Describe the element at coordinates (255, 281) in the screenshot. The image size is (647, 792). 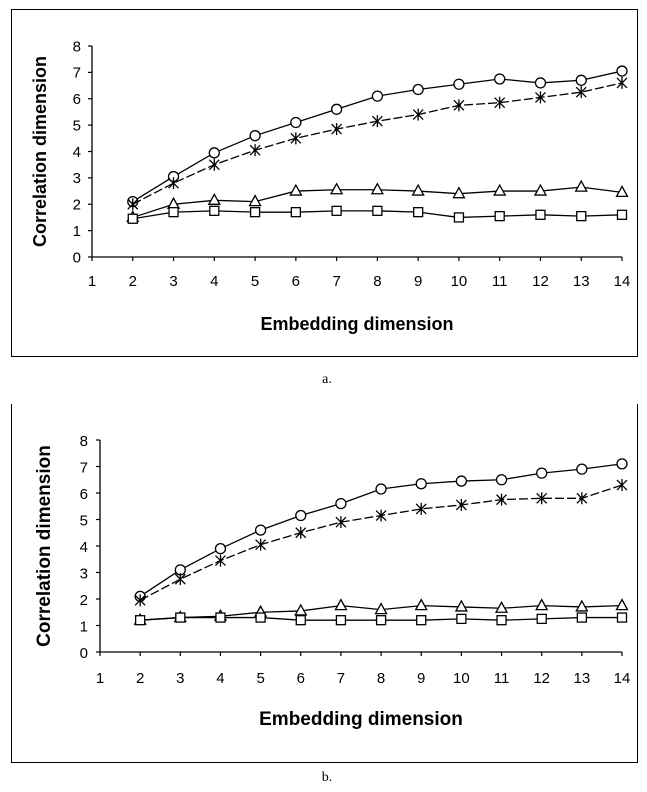
I see `x-tick-label: 5` at that location.